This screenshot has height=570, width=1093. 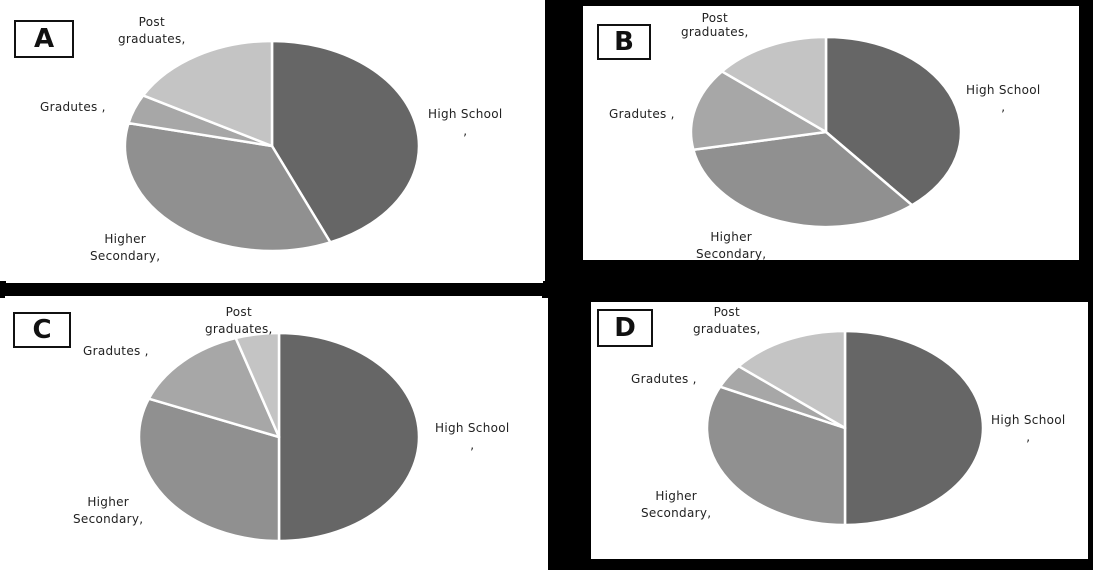 I want to click on panel-label-a: A, so click(x=44, y=39).